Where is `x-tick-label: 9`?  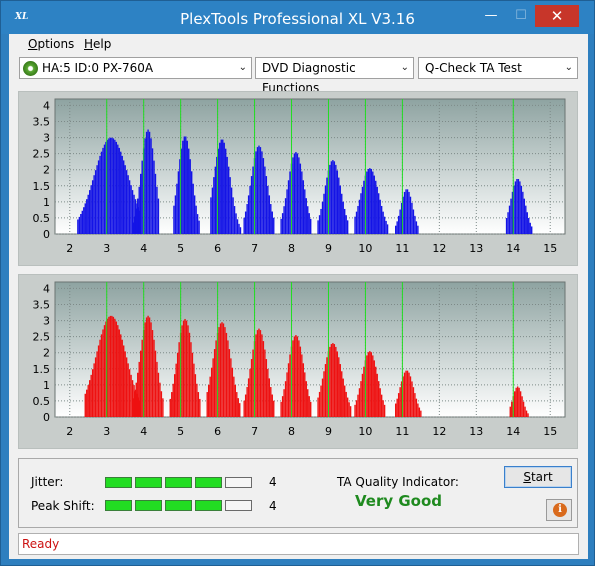 x-tick-label: 9 is located at coordinates (328, 248).